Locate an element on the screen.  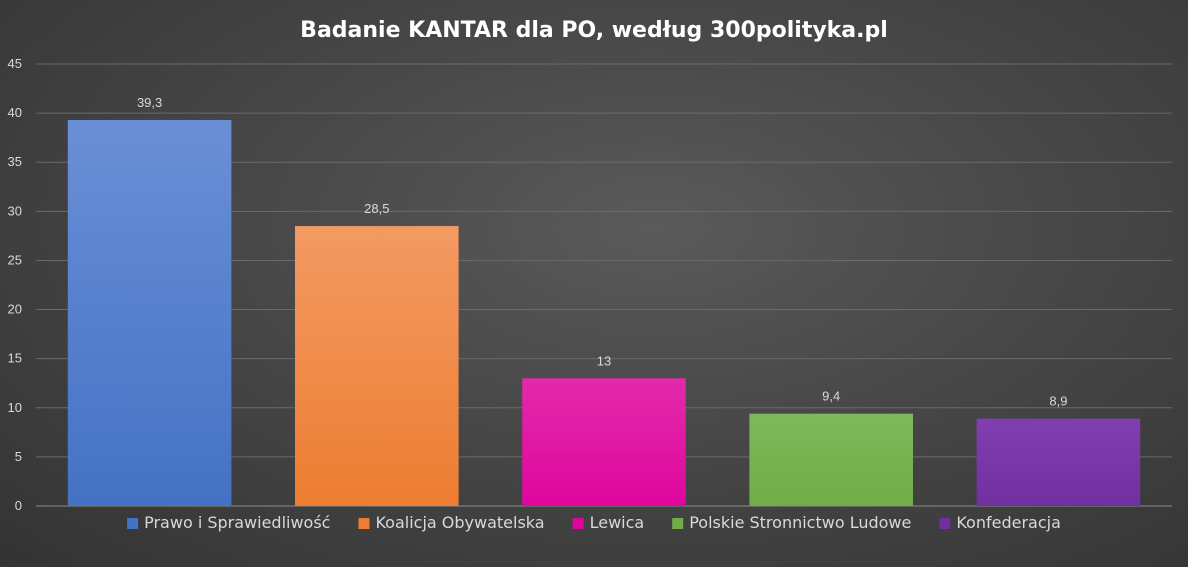
legend-label: Lewica is located at coordinates (617, 522).